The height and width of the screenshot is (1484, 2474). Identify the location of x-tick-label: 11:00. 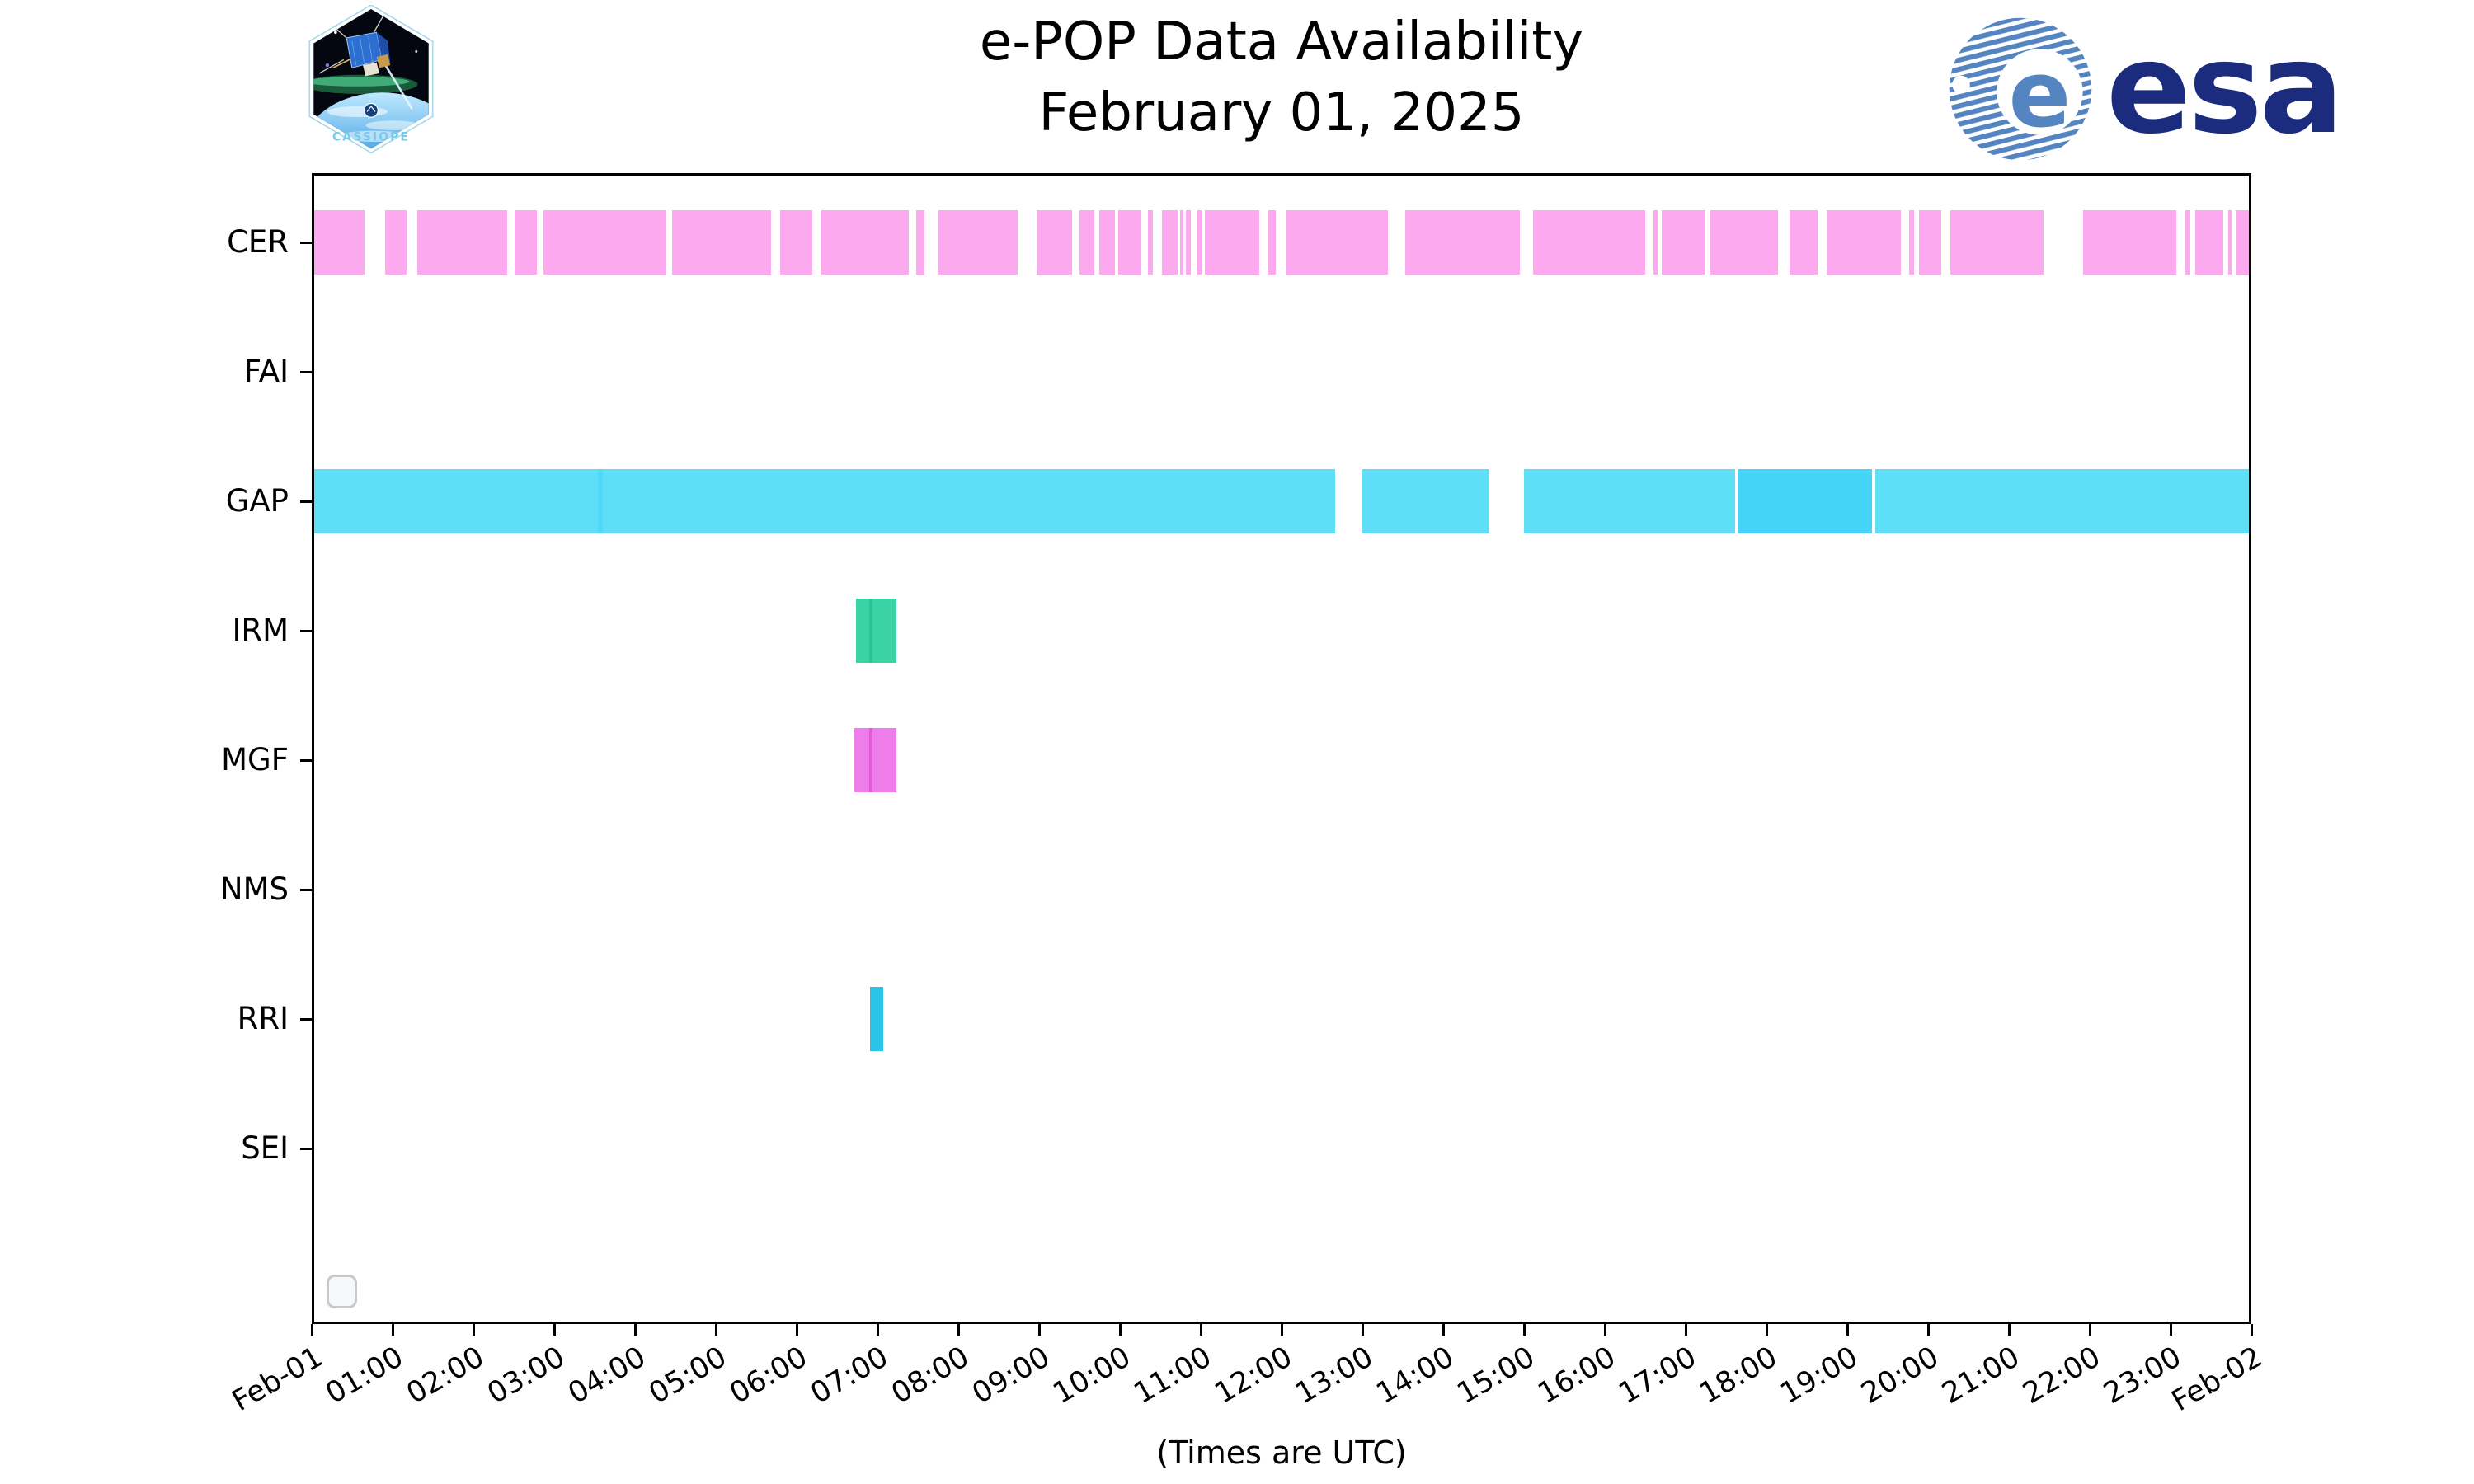
(1172, 1376).